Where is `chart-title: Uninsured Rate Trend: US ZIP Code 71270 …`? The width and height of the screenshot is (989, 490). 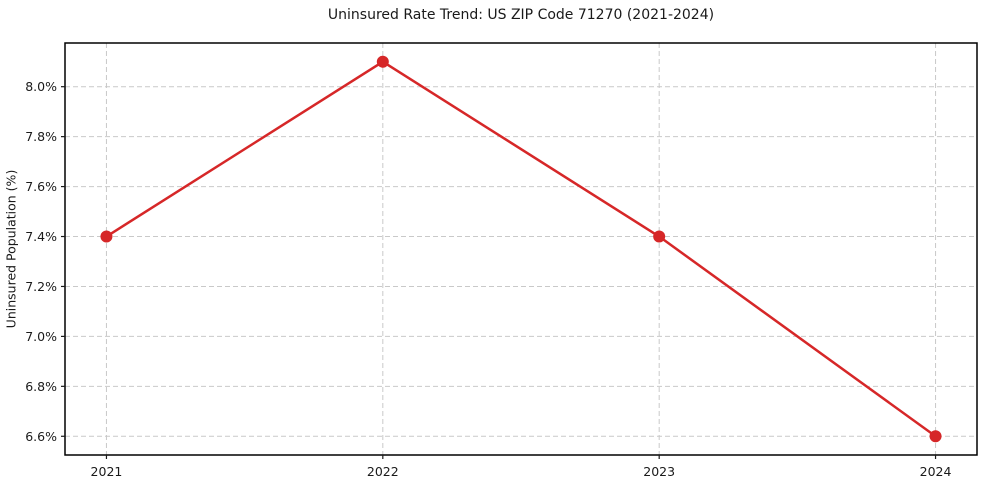
chart-title: Uninsured Rate Trend: US ZIP Code 71270 … is located at coordinates (521, 15).